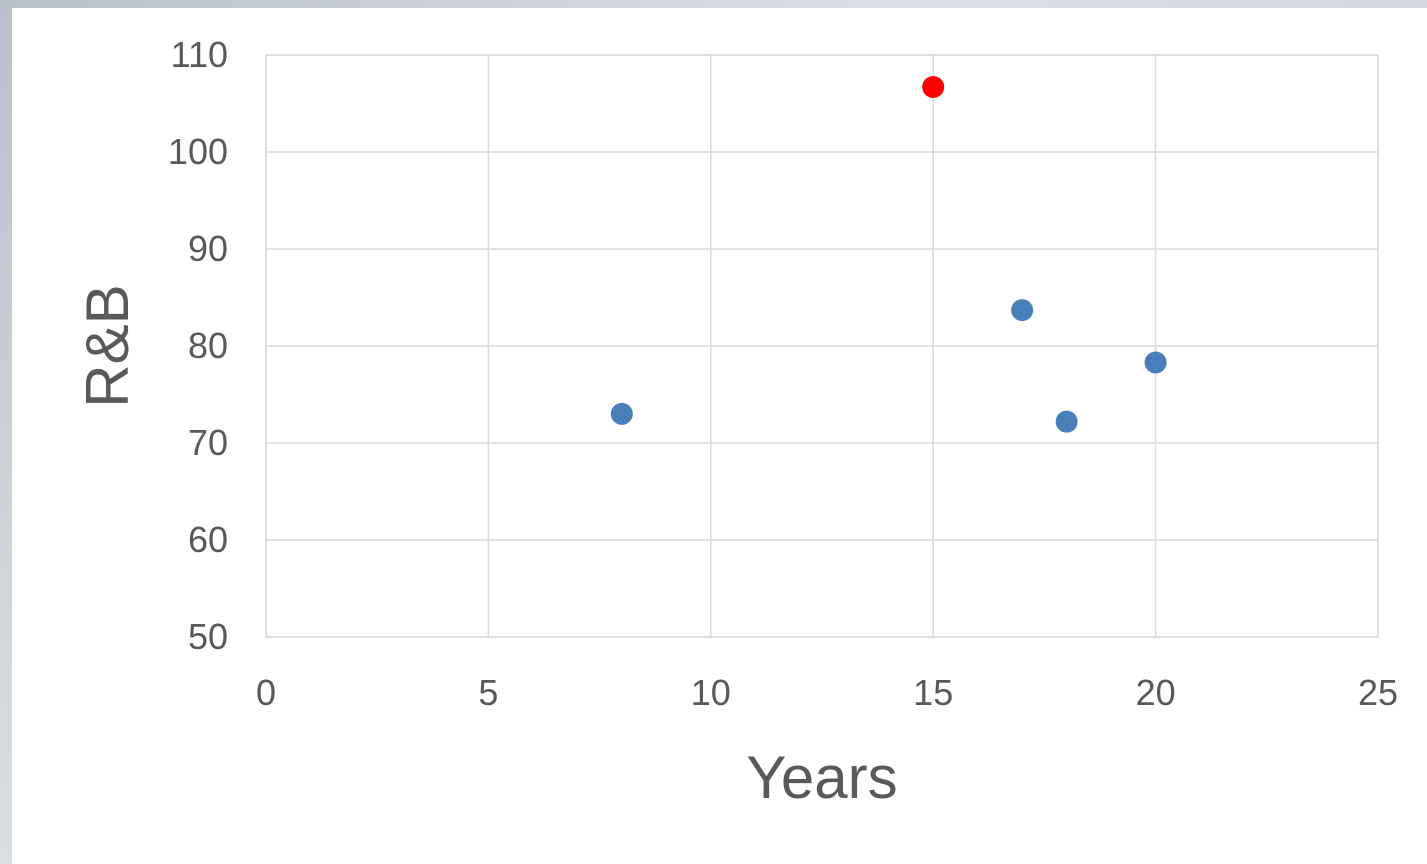 The width and height of the screenshot is (1427, 864). Describe the element at coordinates (199, 54) in the screenshot. I see `y-tick-label: 110` at that location.